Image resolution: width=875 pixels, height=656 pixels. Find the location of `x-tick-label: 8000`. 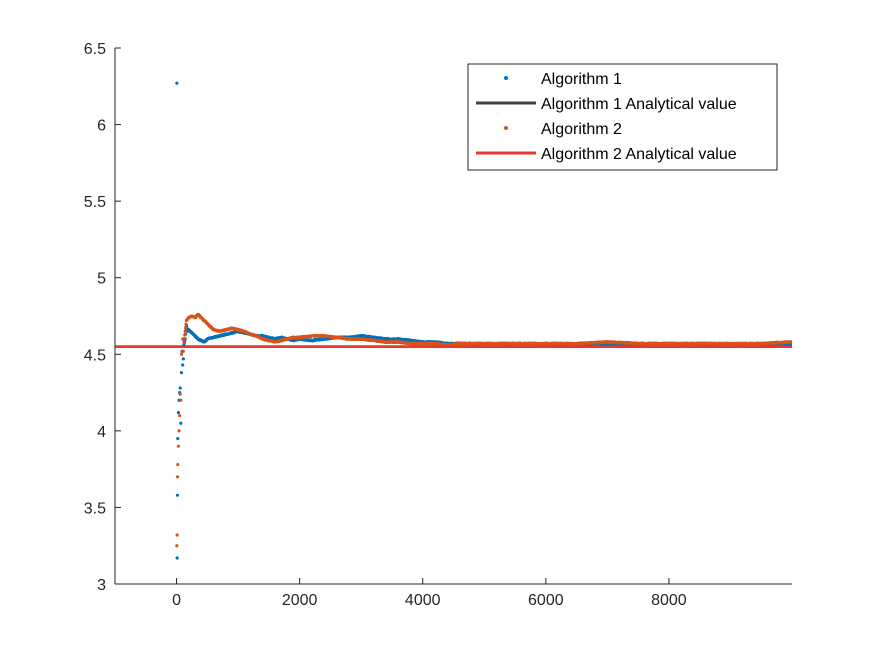

x-tick-label: 8000 is located at coordinates (669, 600).